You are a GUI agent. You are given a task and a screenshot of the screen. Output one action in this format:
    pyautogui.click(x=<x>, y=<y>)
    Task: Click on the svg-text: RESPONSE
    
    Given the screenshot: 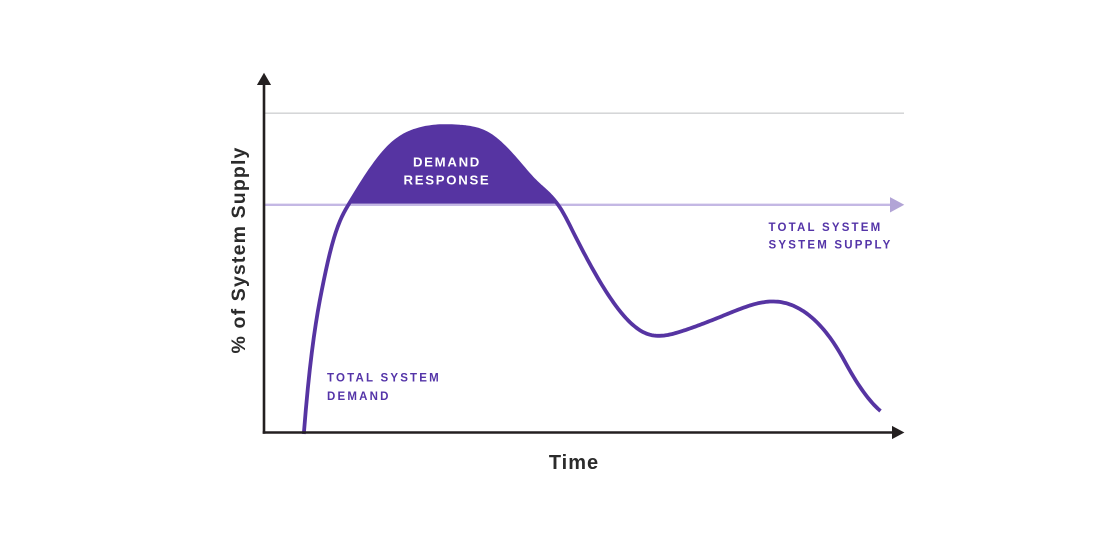 What is the action you would take?
    pyautogui.click(x=447, y=180)
    